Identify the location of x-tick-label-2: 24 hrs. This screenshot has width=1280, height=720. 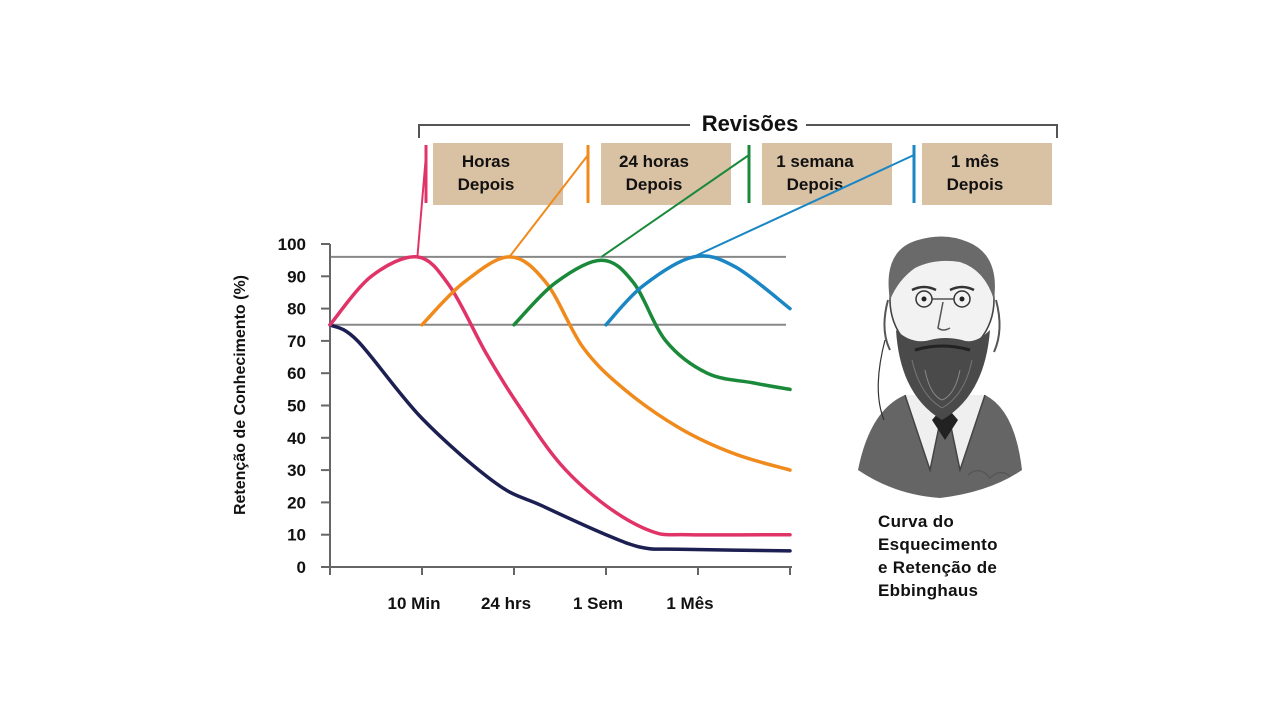
(506, 603).